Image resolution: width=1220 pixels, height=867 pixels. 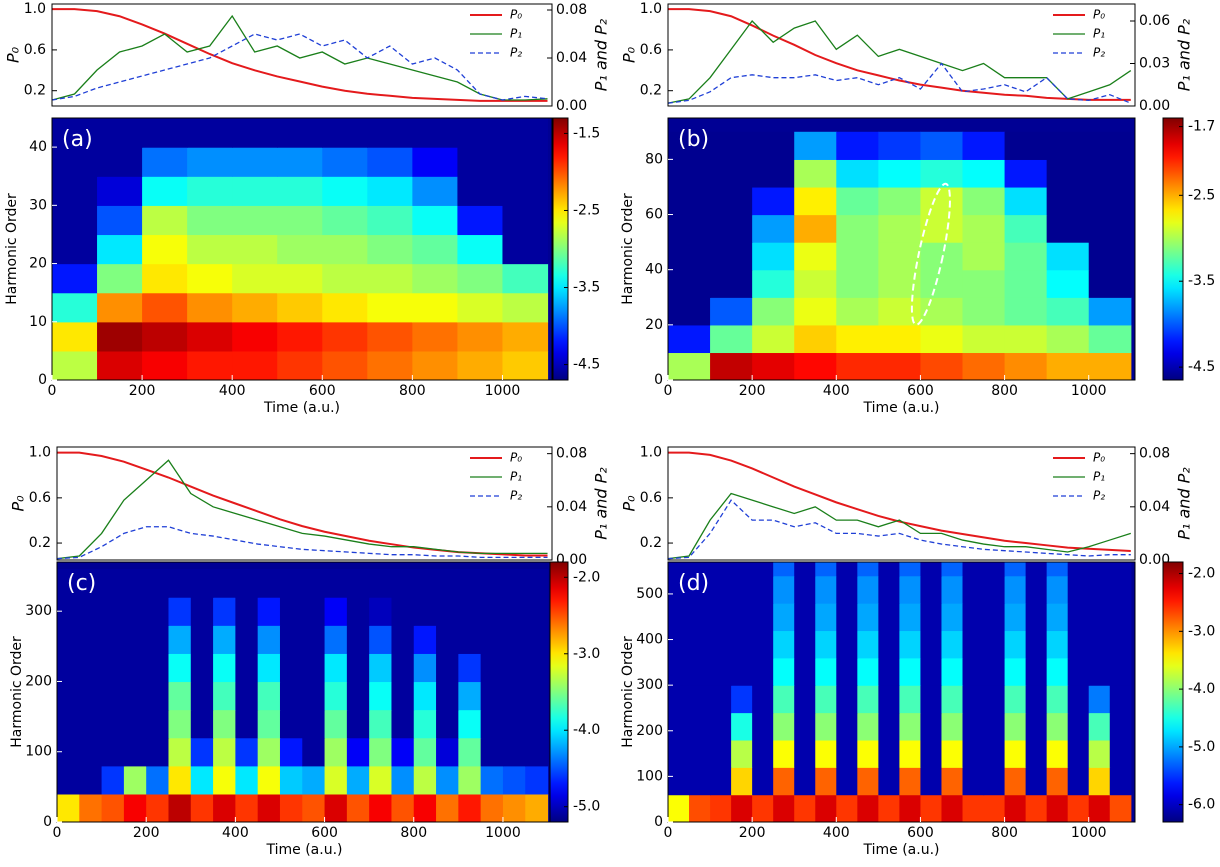 I want to click on colorbar-tick-label: -3.0, so click(x=1201, y=631).